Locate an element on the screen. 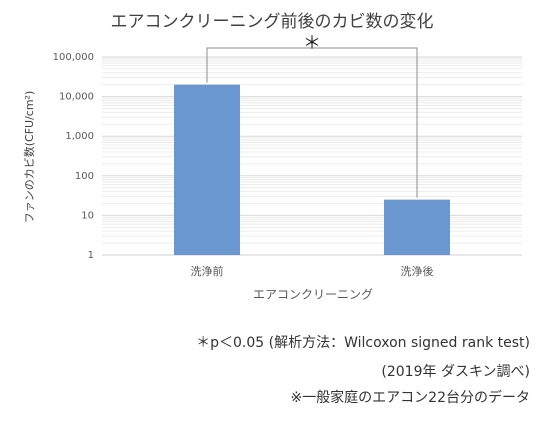  y-tick-label: 10 is located at coordinates (87, 215).